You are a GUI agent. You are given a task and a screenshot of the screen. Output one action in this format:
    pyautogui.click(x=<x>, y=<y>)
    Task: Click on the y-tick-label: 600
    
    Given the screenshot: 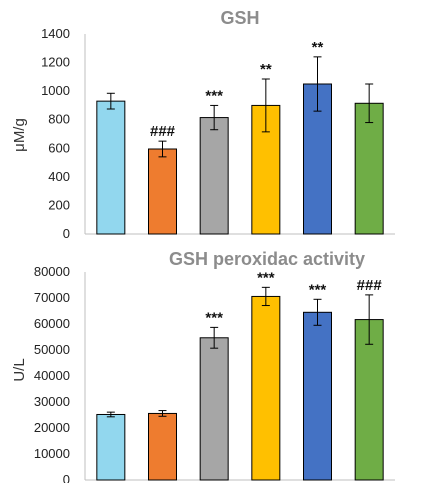 What is the action you would take?
    pyautogui.click(x=59, y=147)
    